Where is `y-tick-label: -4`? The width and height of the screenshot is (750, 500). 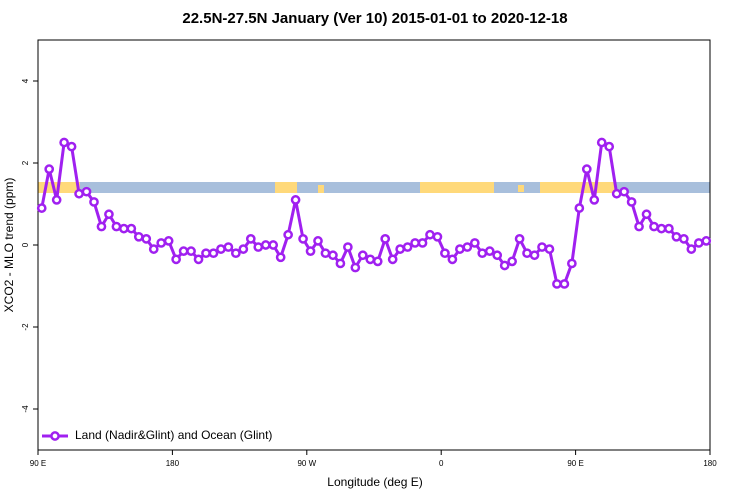
y-tick-label: -4 is located at coordinates (25, 409).